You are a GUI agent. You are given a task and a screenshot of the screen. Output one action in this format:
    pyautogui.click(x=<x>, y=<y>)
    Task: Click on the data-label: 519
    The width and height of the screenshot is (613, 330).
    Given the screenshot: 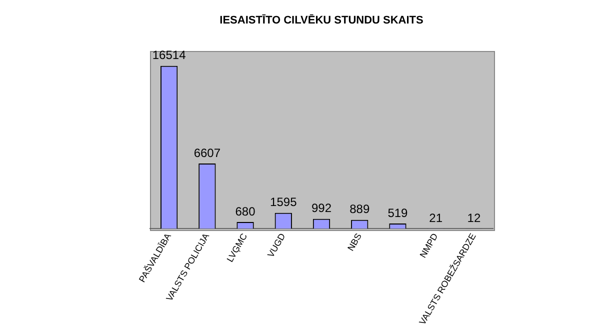 What is the action you would take?
    pyautogui.click(x=398, y=213)
    